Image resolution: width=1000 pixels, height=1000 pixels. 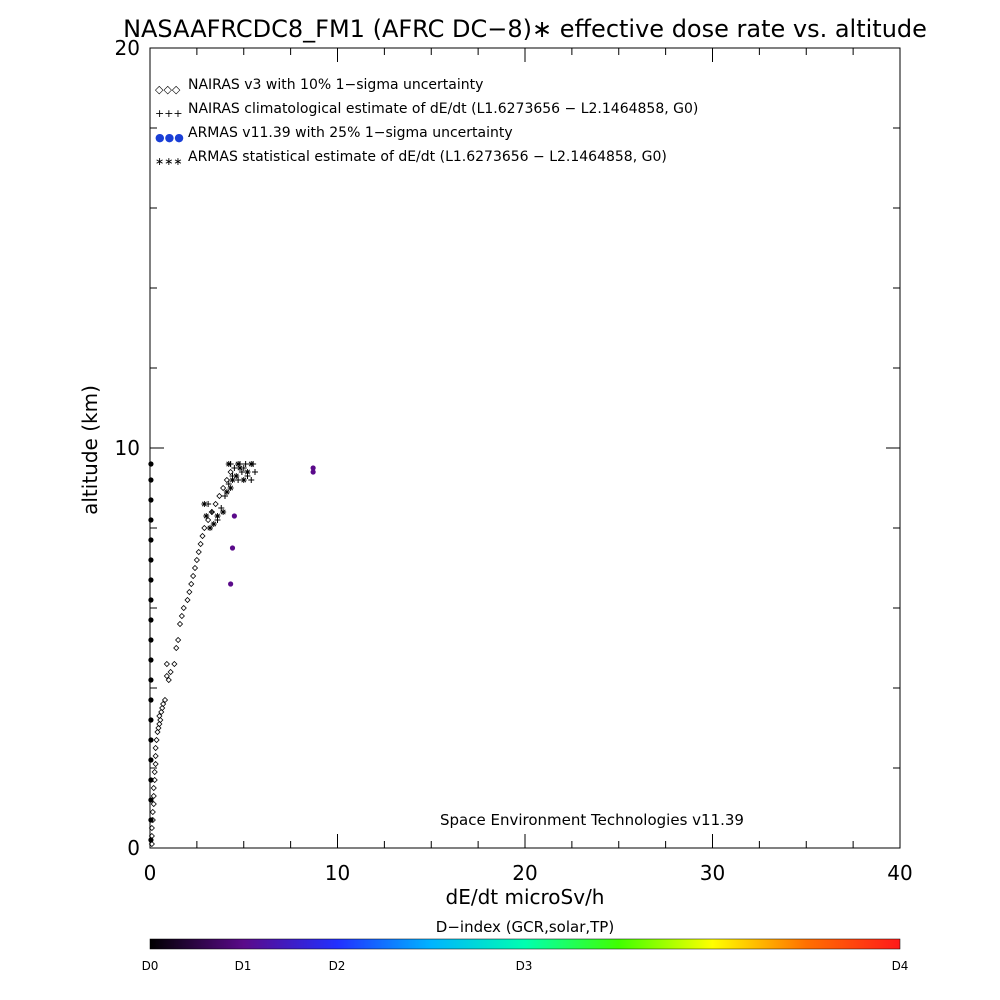 I want to click on legend-symbol: ∗∗∗, so click(x=169, y=161).